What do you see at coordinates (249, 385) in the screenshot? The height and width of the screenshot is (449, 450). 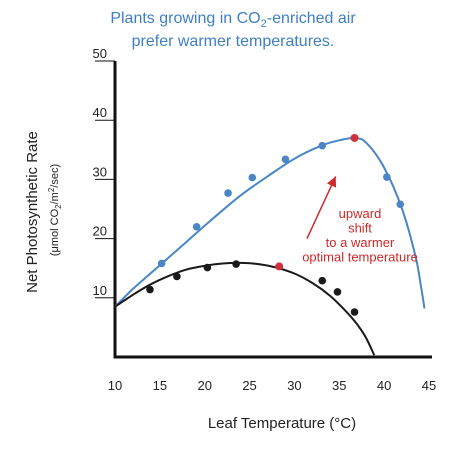 I see `x-tick-label: 25` at bounding box center [249, 385].